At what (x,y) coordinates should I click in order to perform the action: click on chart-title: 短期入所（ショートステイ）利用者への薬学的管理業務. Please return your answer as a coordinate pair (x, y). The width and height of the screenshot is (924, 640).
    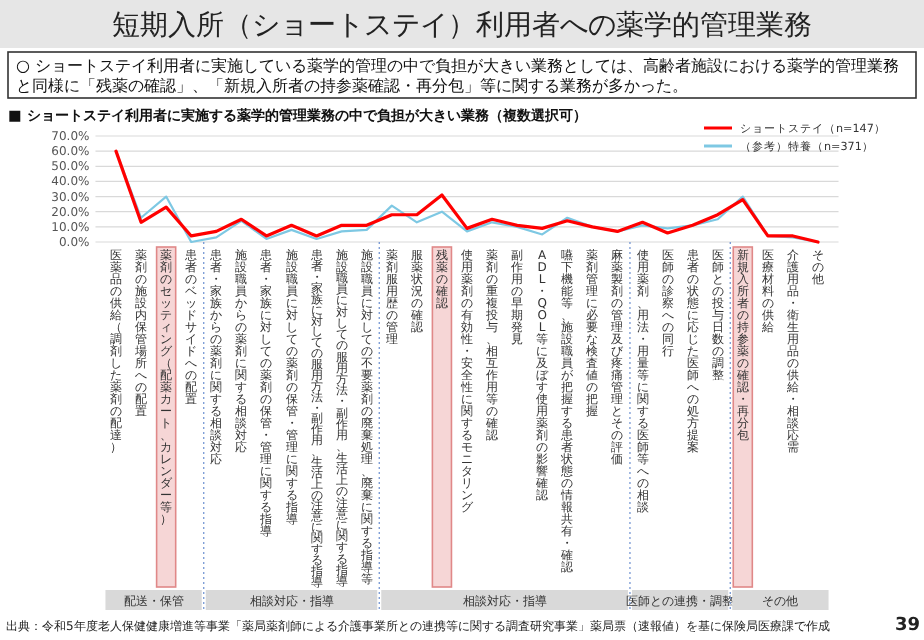
    Looking at the image, I should click on (462, 26).